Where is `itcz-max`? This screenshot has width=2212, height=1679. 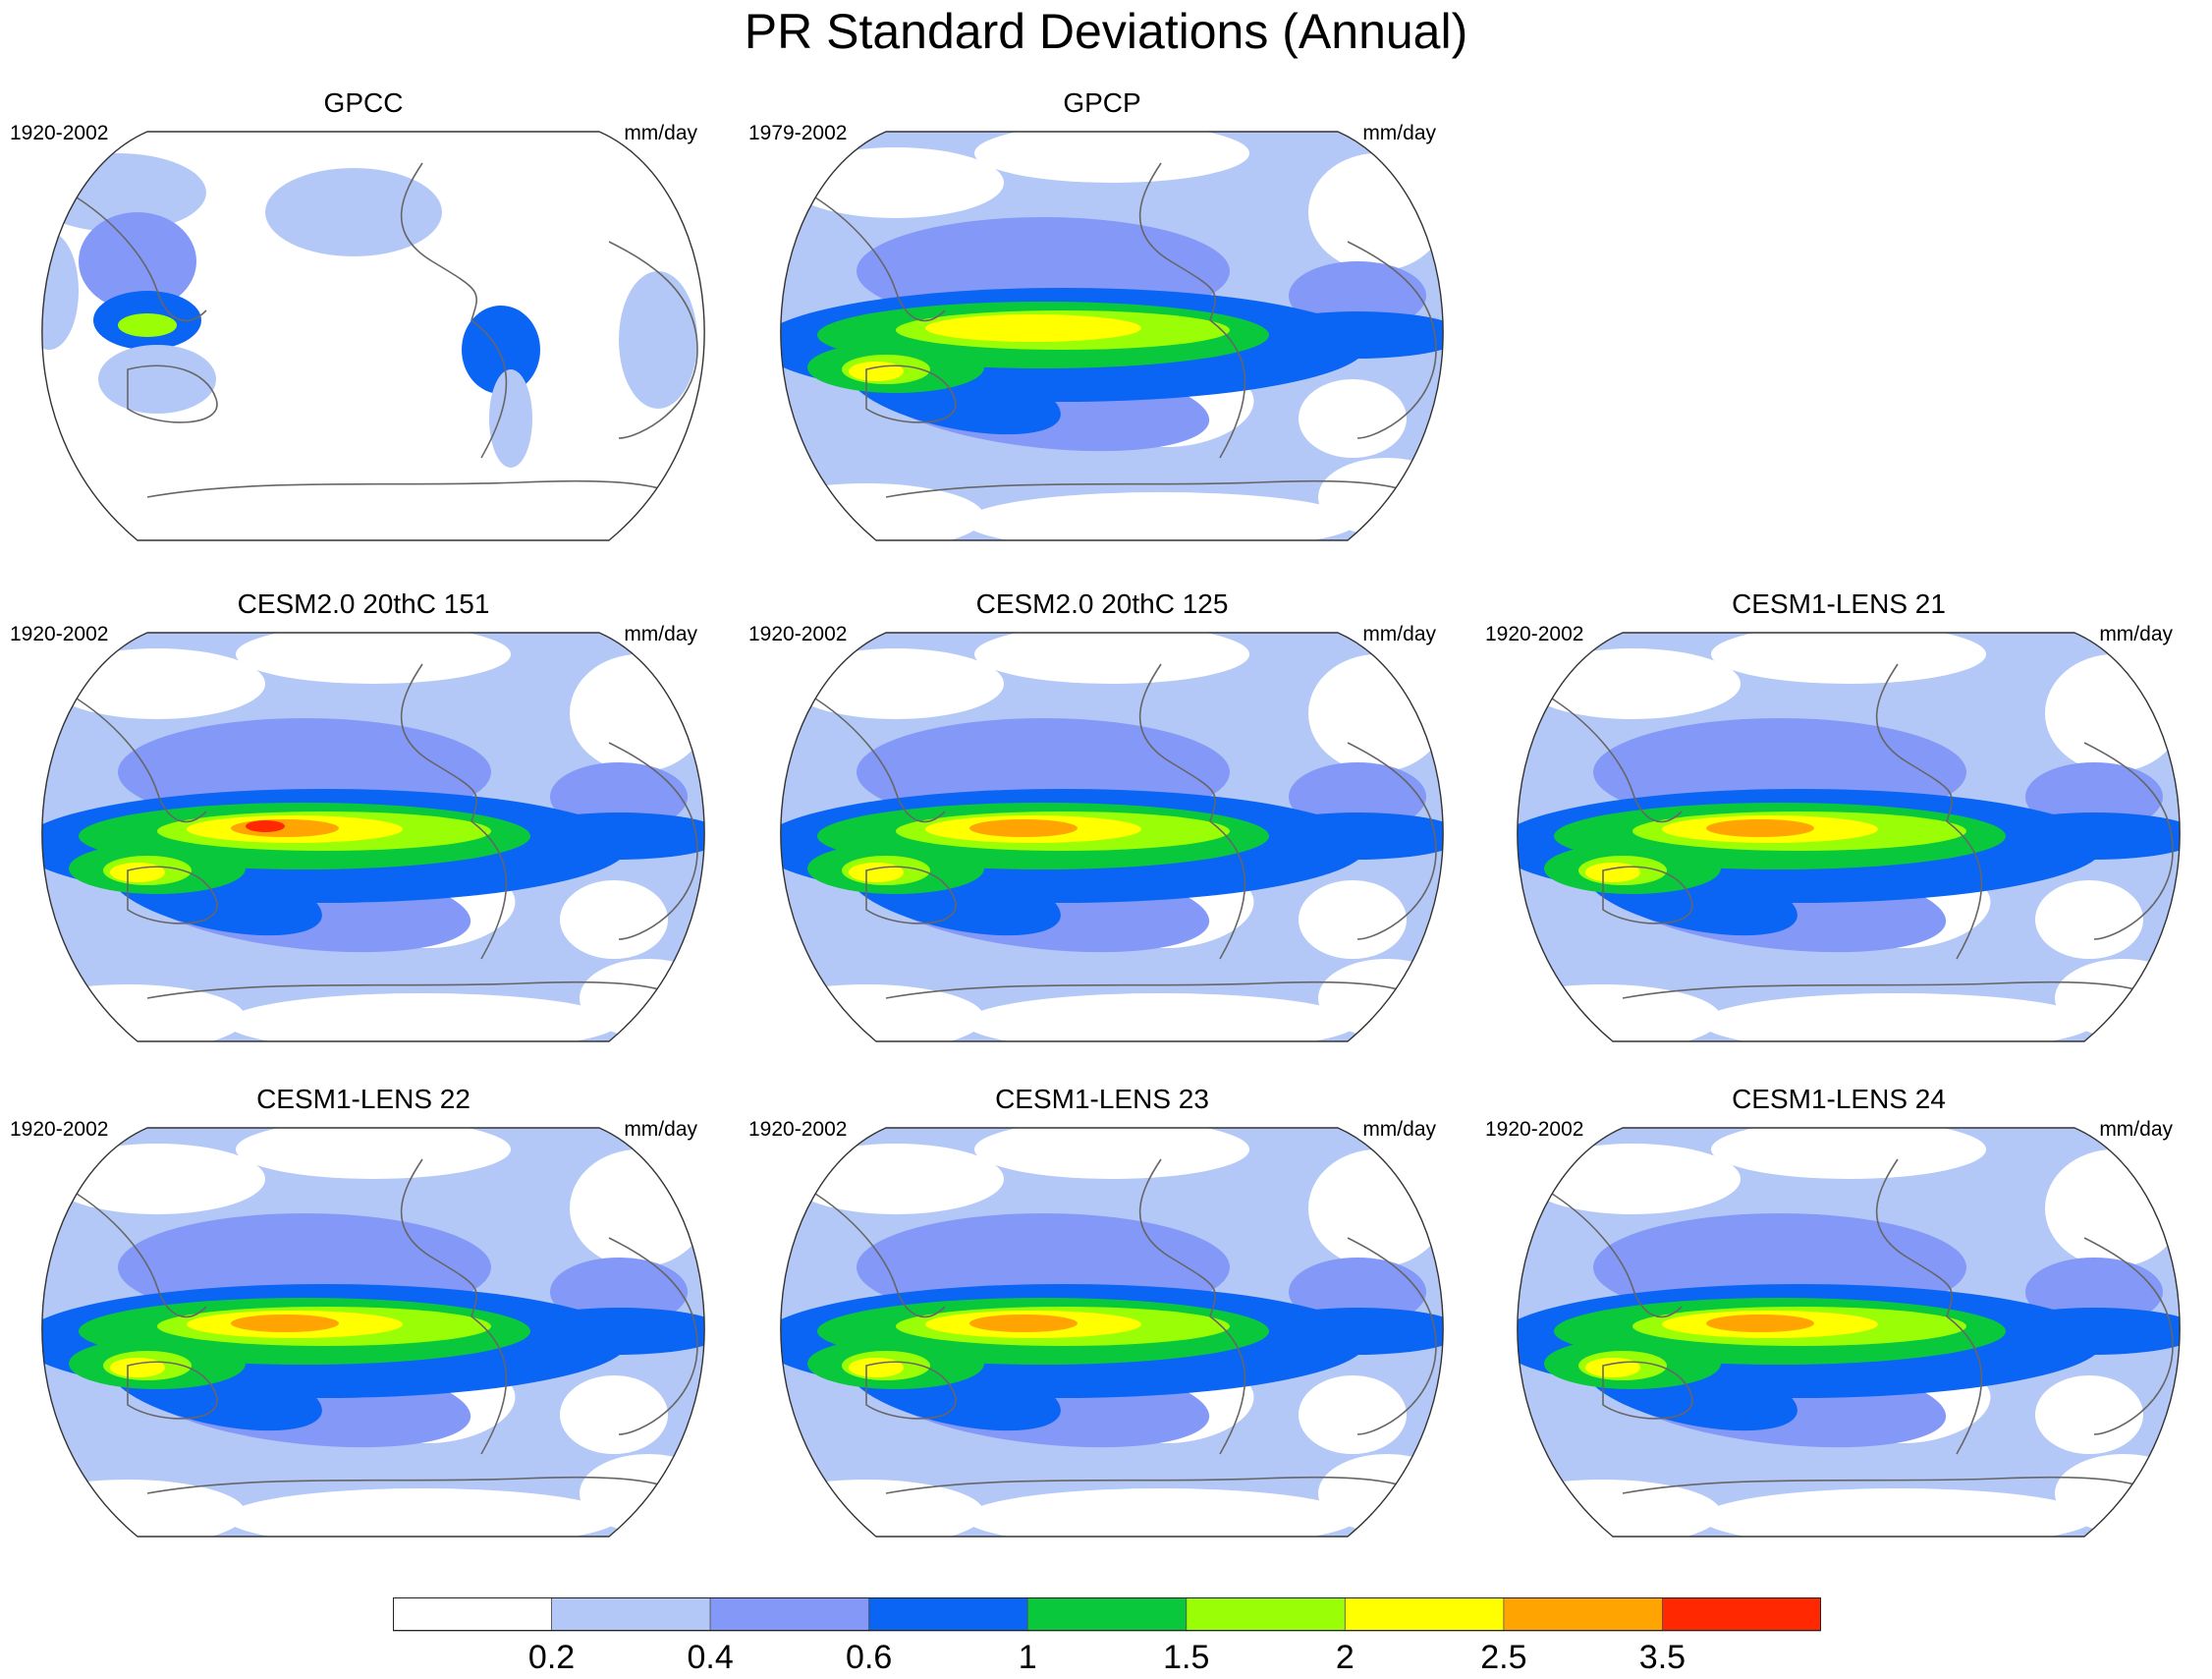 itcz-max is located at coordinates (1760, 1323).